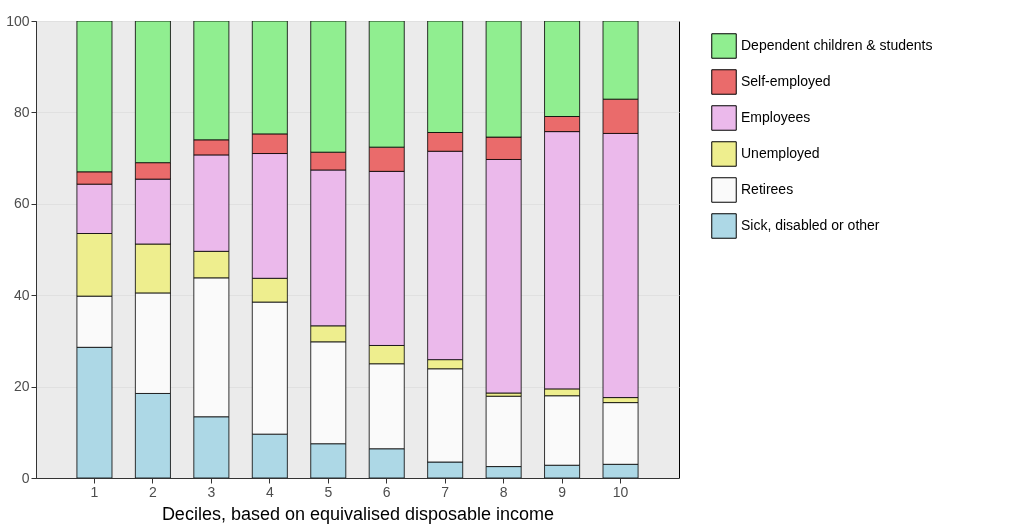 The image size is (1015, 524). What do you see at coordinates (780, 153) in the screenshot?
I see `legend-label: Unemployed` at bounding box center [780, 153].